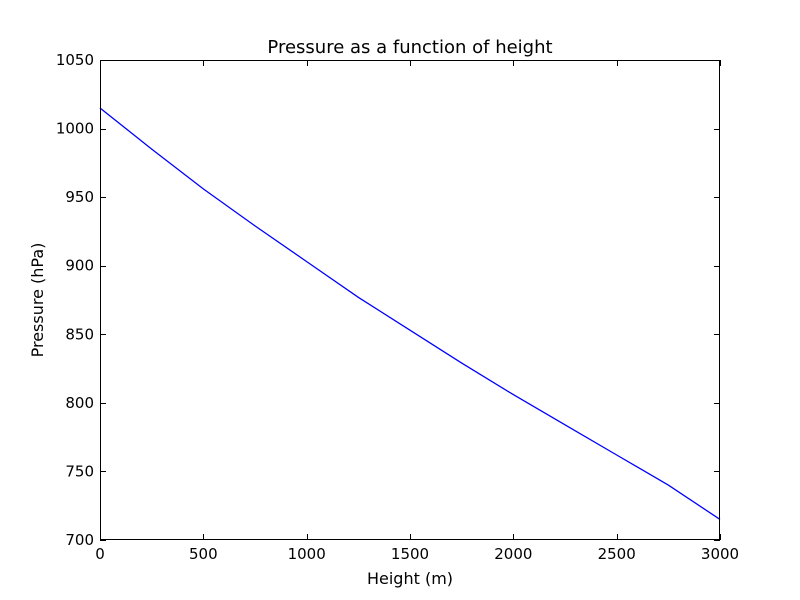 The image size is (800, 600). Describe the element at coordinates (307, 554) in the screenshot. I see `x-tick-label: 1000` at that location.